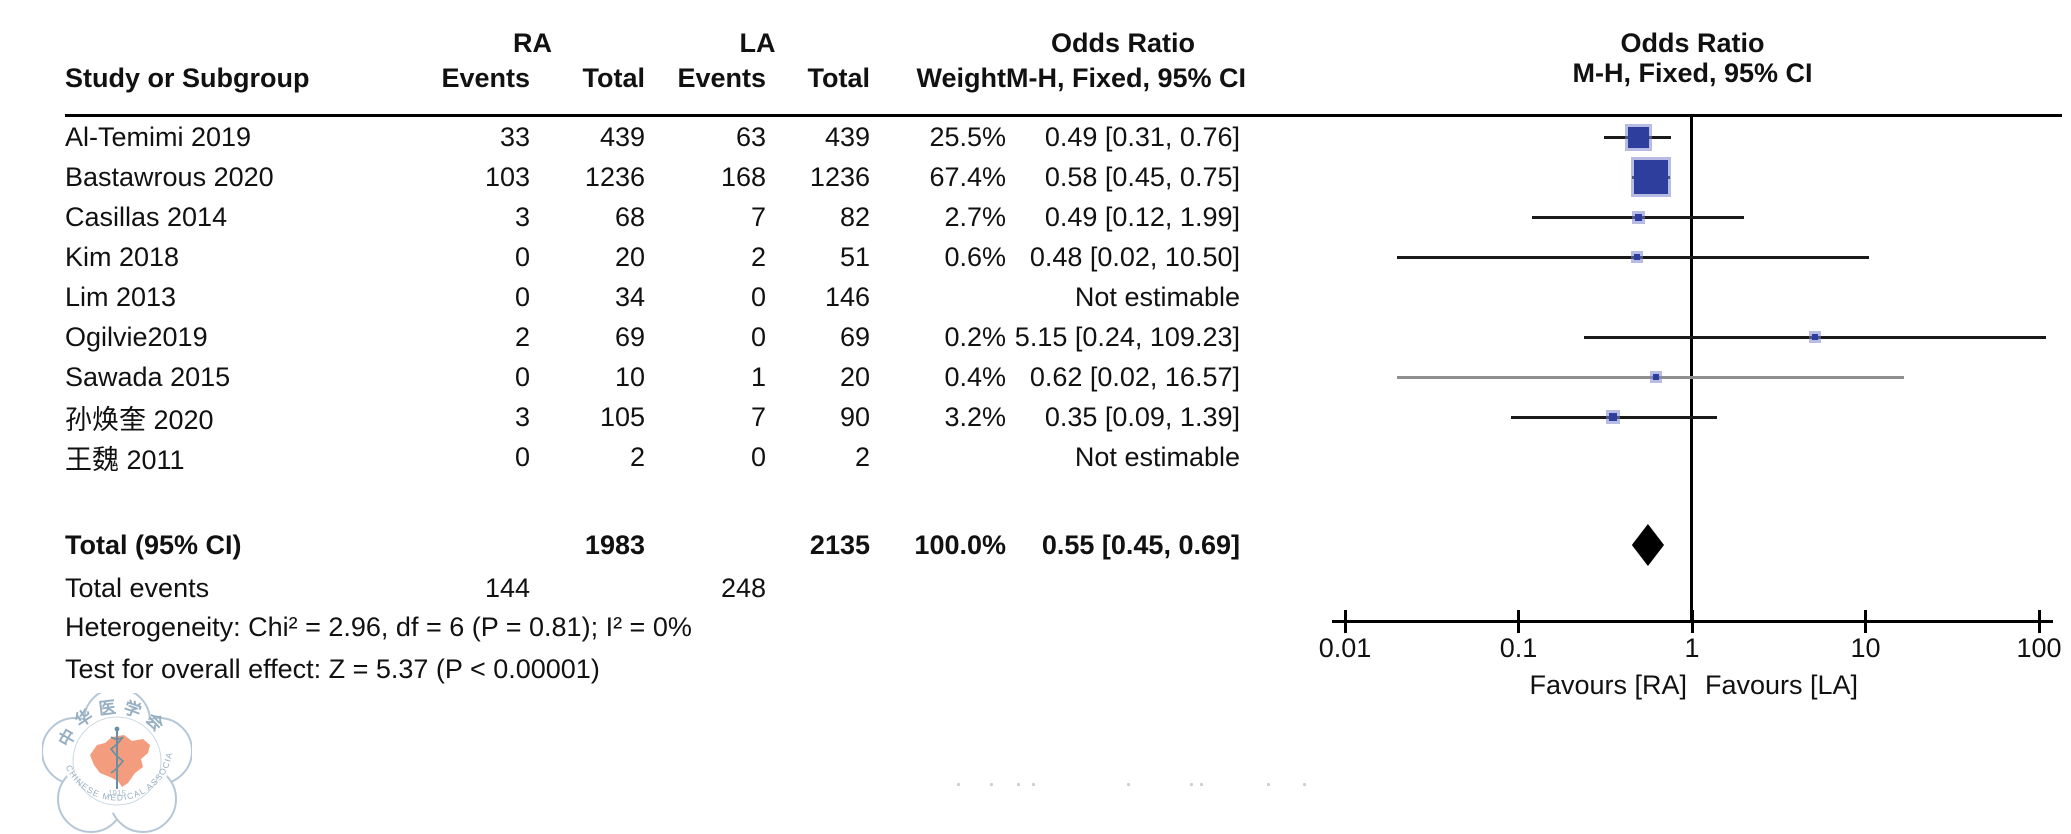 The width and height of the screenshot is (2071, 834). Describe the element at coordinates (847, 136) in the screenshot. I see `la-total-value: 439` at that location.